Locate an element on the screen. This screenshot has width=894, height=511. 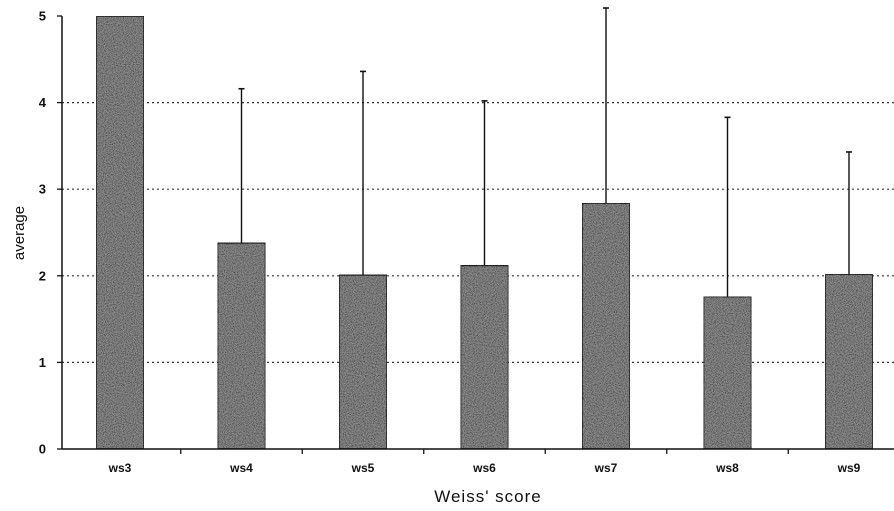
bar-ws3 is located at coordinates (120, 232).